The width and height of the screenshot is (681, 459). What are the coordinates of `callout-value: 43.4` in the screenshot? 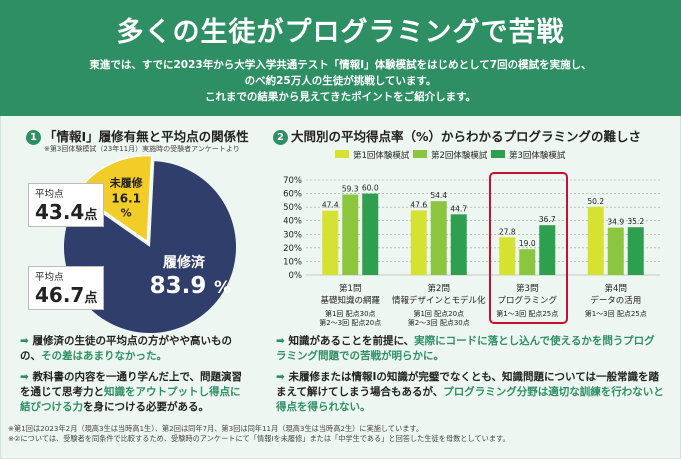 It's located at (60, 212).